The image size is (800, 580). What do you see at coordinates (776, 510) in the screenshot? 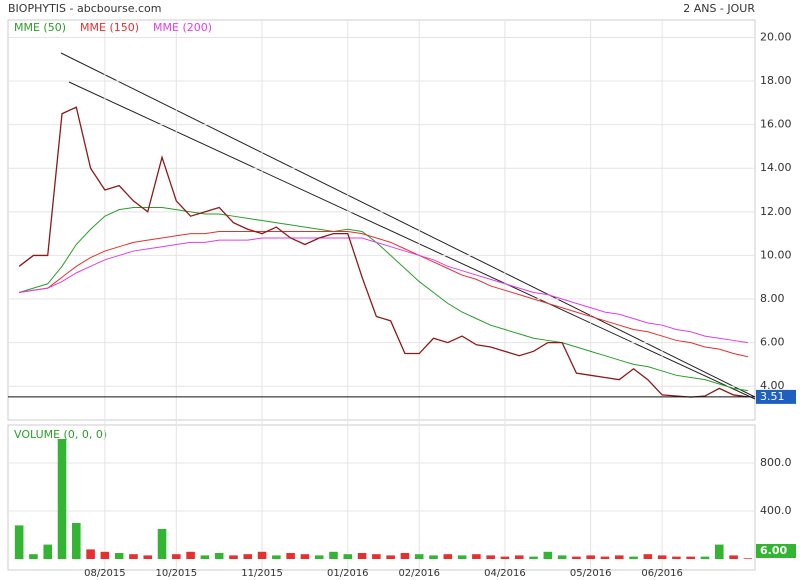
I see `y-tick-label: 400.0` at bounding box center [776, 510].